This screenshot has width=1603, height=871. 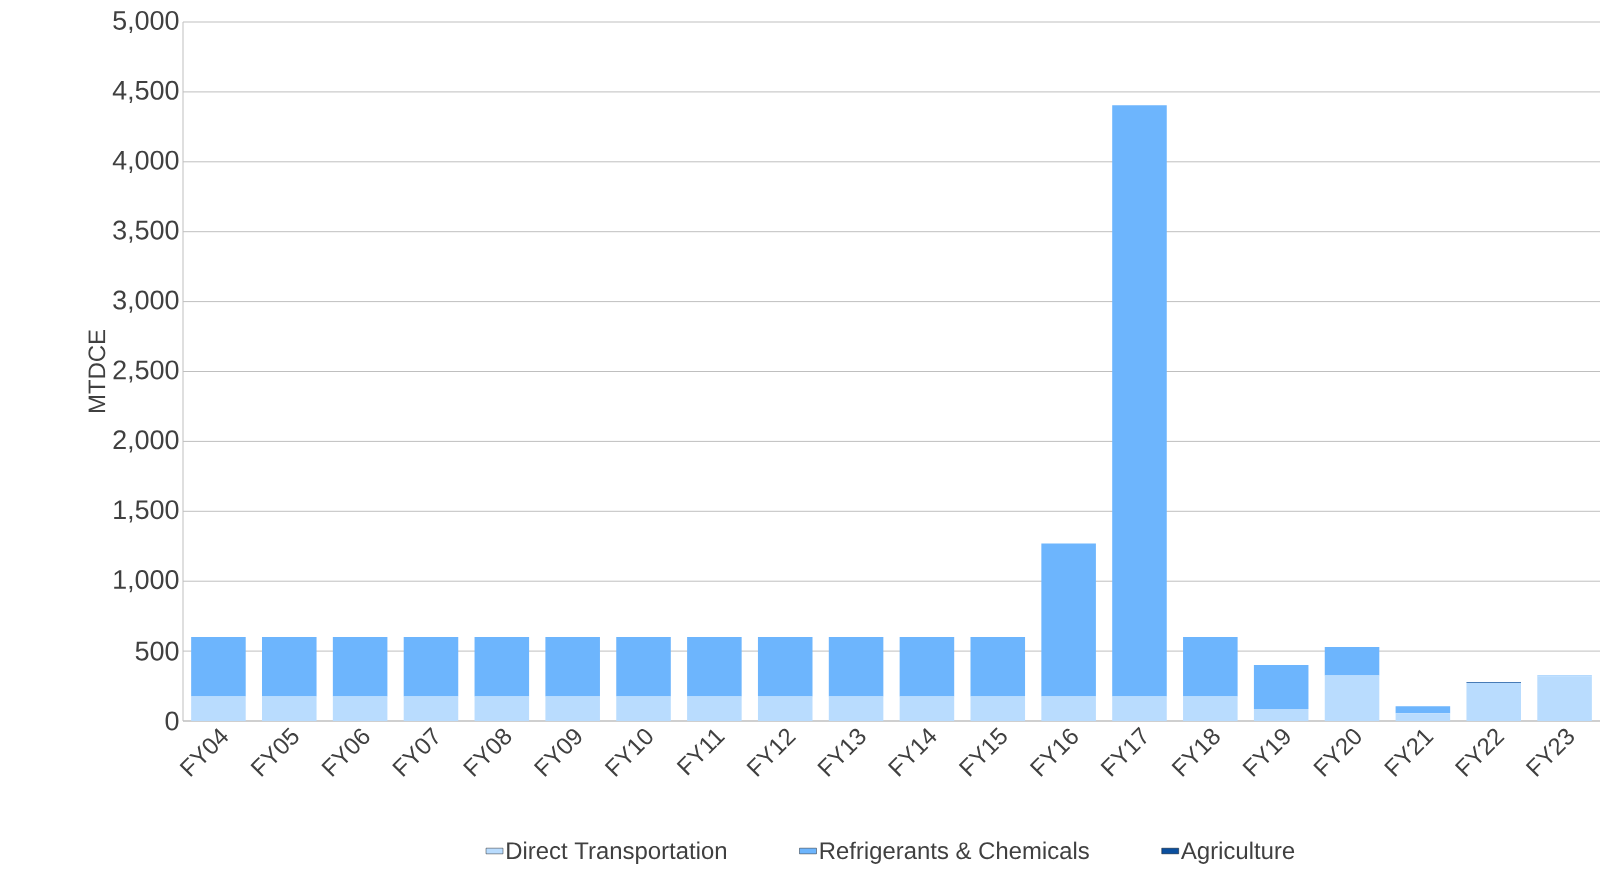 What do you see at coordinates (1237, 852) in the screenshot?
I see `legend-label: Agriculture` at bounding box center [1237, 852].